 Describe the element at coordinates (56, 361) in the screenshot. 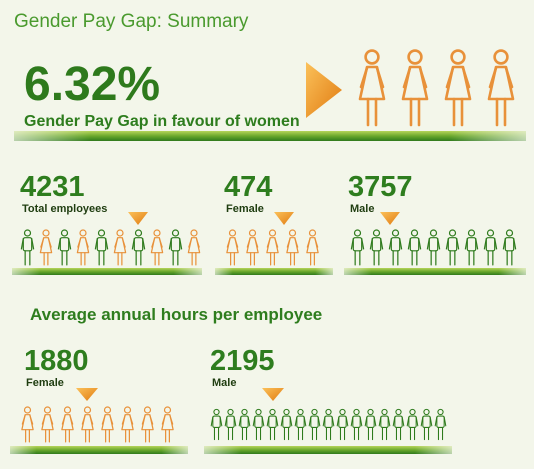

I see `hours-female-value: 1880` at that location.